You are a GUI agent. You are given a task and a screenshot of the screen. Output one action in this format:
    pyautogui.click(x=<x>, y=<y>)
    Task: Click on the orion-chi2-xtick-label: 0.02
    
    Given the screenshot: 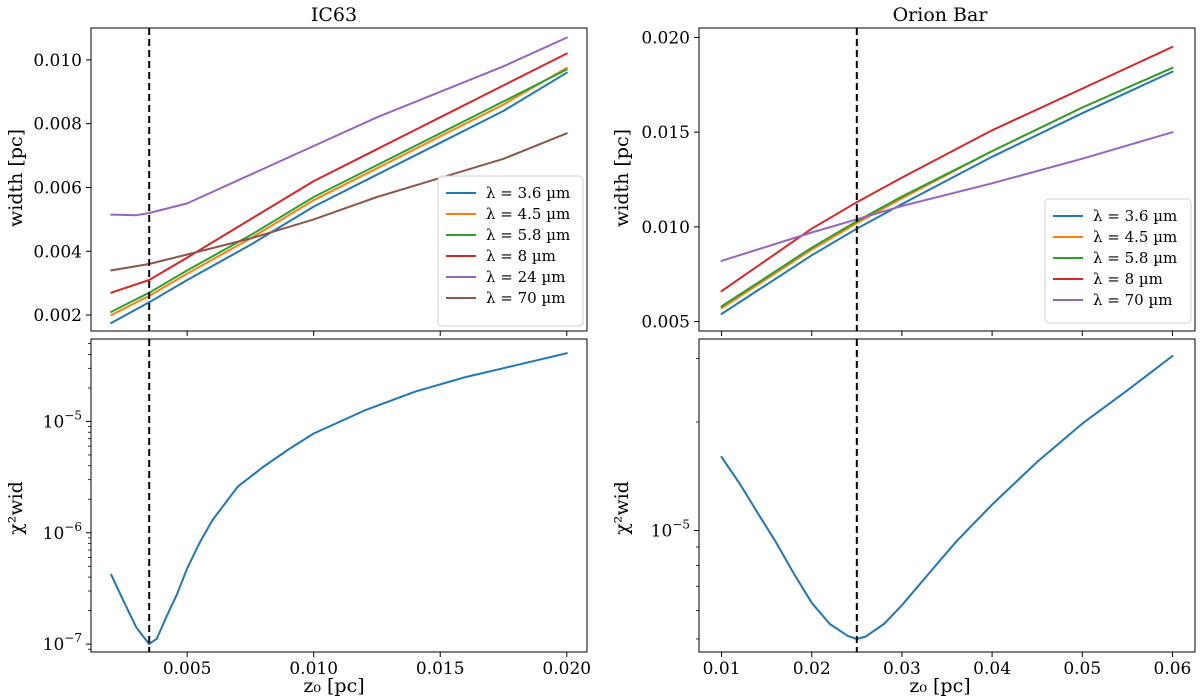 What is the action you would take?
    pyautogui.click(x=812, y=669)
    